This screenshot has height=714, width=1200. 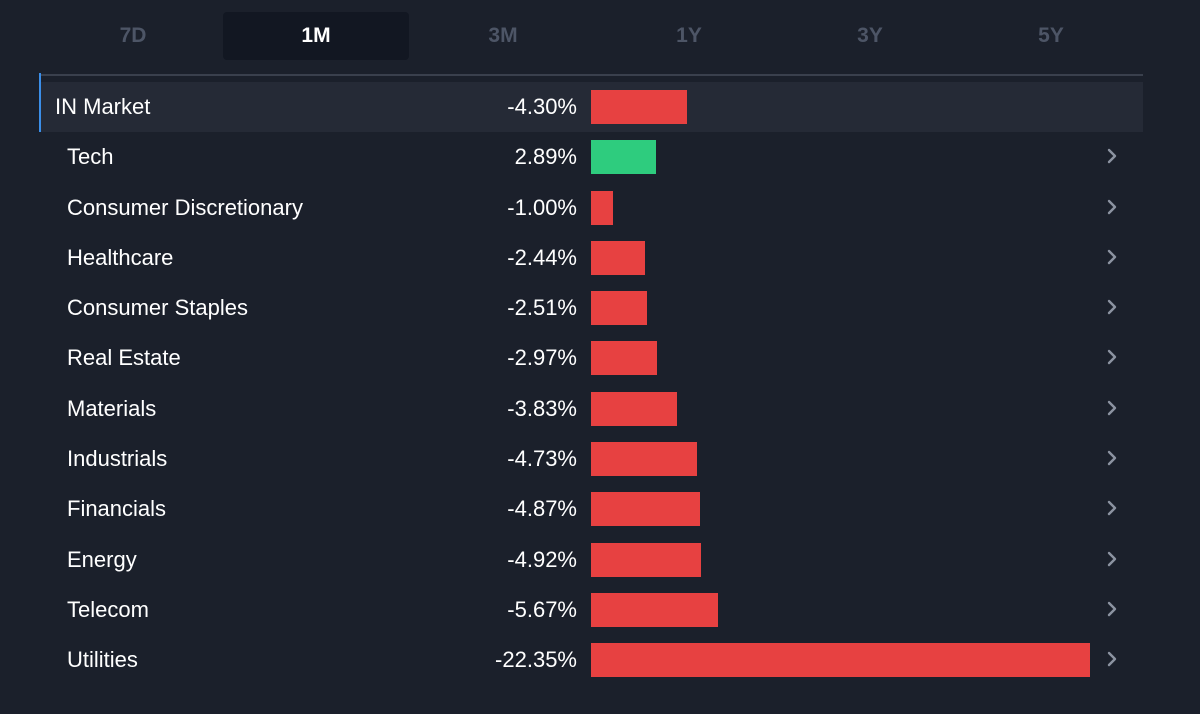 I want to click on timeframe-tabs: 7D 1M 3M 1Y 3Y 5Y, so click(x=591, y=36).